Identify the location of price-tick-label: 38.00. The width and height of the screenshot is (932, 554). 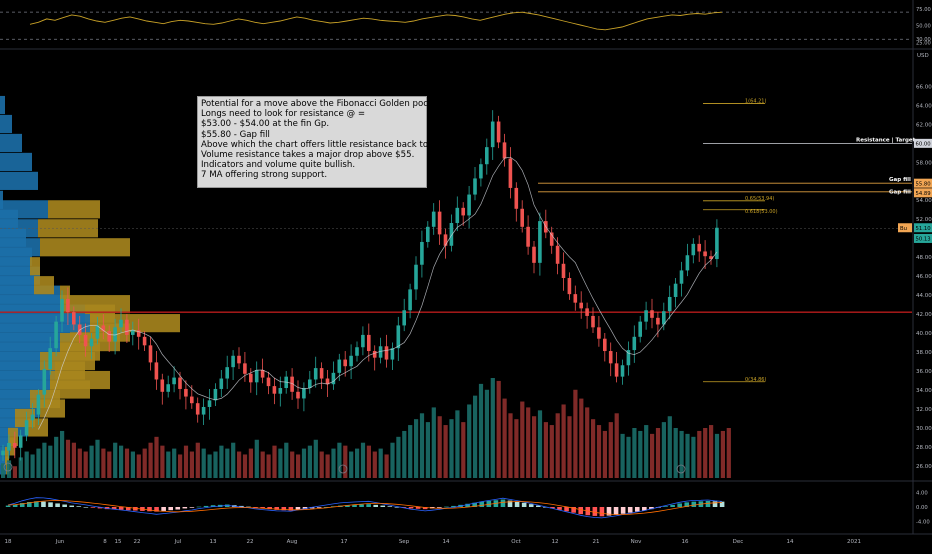
(924, 353).